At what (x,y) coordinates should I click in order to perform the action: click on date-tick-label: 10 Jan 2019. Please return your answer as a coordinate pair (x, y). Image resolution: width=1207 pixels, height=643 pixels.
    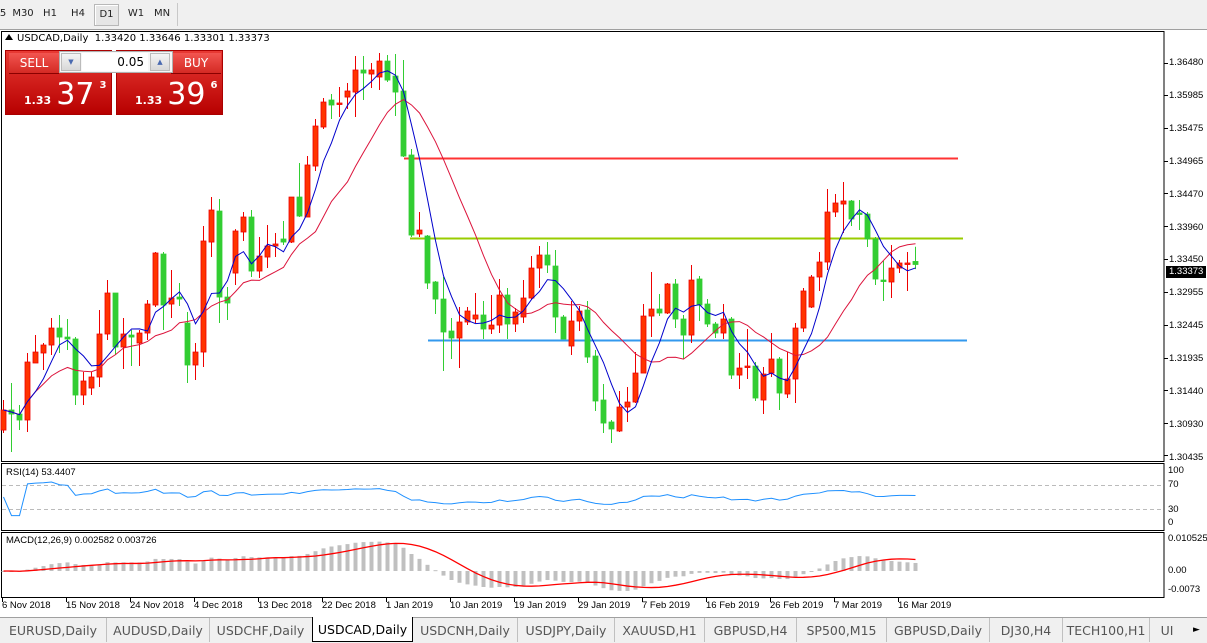
    Looking at the image, I should click on (476, 605).